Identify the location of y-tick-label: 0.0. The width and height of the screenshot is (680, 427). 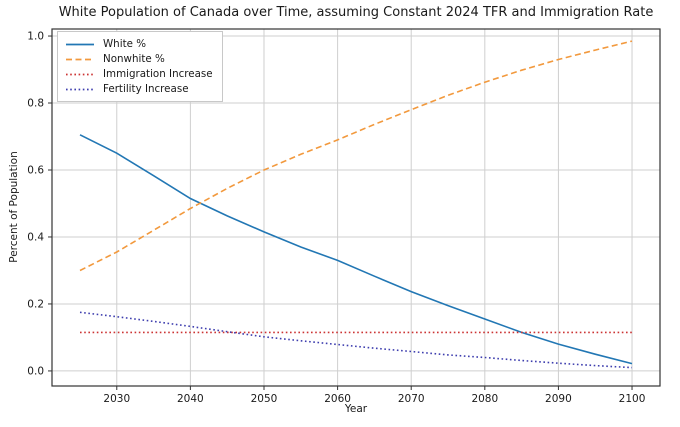
(35, 372).